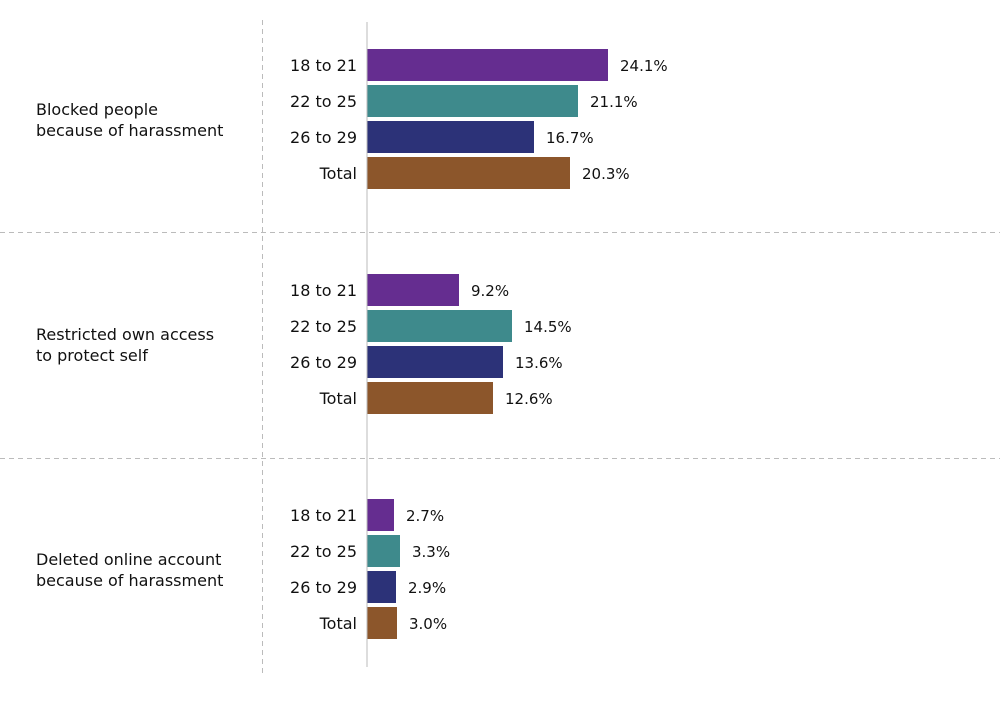 The height and width of the screenshot is (703, 1000). I want to click on data-label: 9.2%, so click(490, 291).